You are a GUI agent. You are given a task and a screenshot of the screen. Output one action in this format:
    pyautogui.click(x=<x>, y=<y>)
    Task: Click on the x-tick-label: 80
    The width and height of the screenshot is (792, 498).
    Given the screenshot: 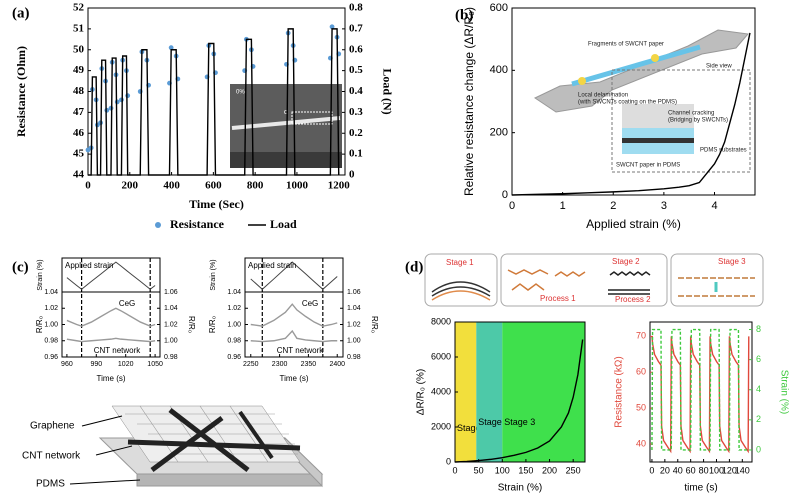 What is the action you would take?
    pyautogui.click(x=704, y=470)
    